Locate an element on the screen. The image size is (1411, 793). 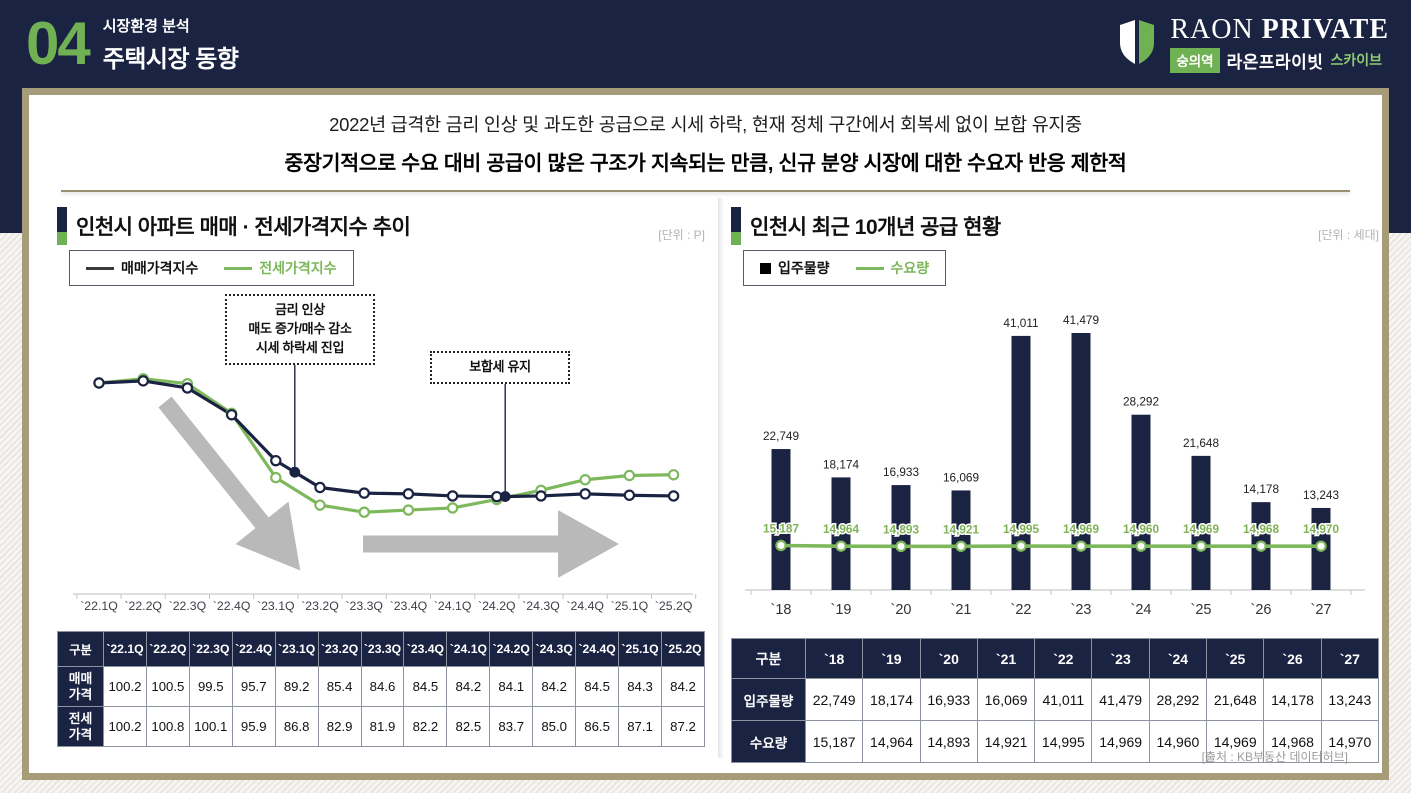
table-cell: 14,178 is located at coordinates (1292, 699).